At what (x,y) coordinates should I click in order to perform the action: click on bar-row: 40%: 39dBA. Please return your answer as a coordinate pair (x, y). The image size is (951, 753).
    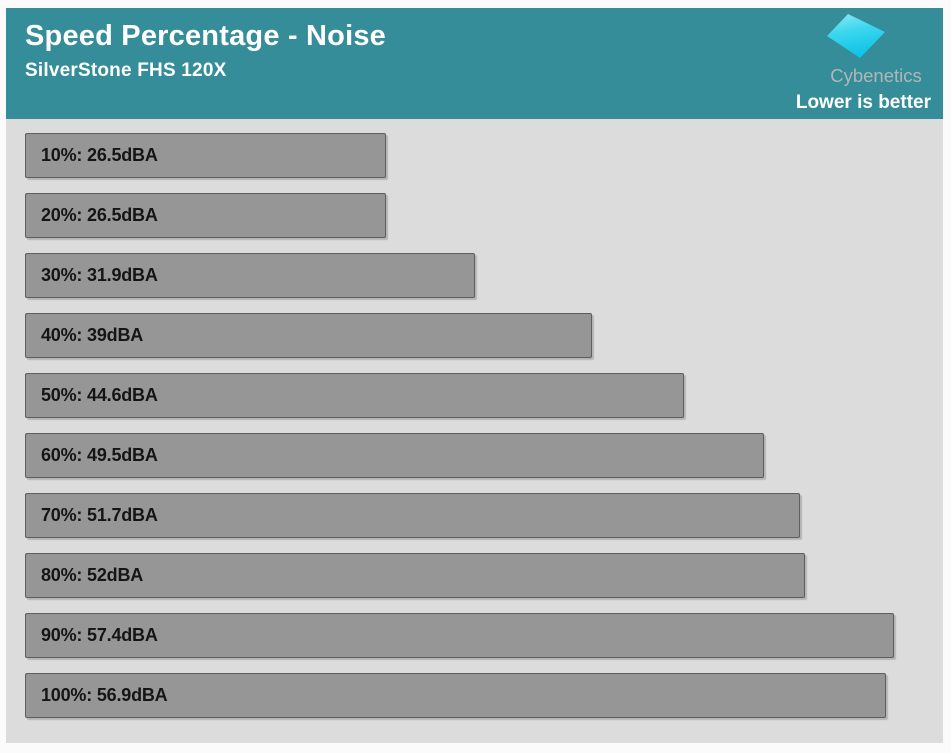
    Looking at the image, I should click on (484, 335).